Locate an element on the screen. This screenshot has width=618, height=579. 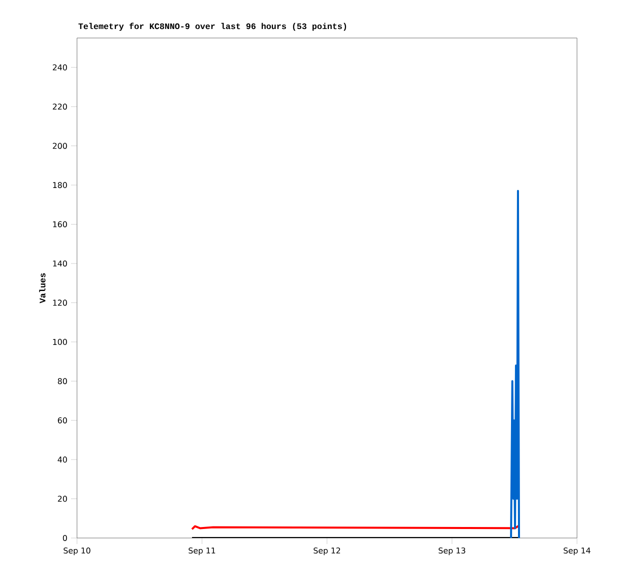
y-axis-title: Values is located at coordinates (42, 288).